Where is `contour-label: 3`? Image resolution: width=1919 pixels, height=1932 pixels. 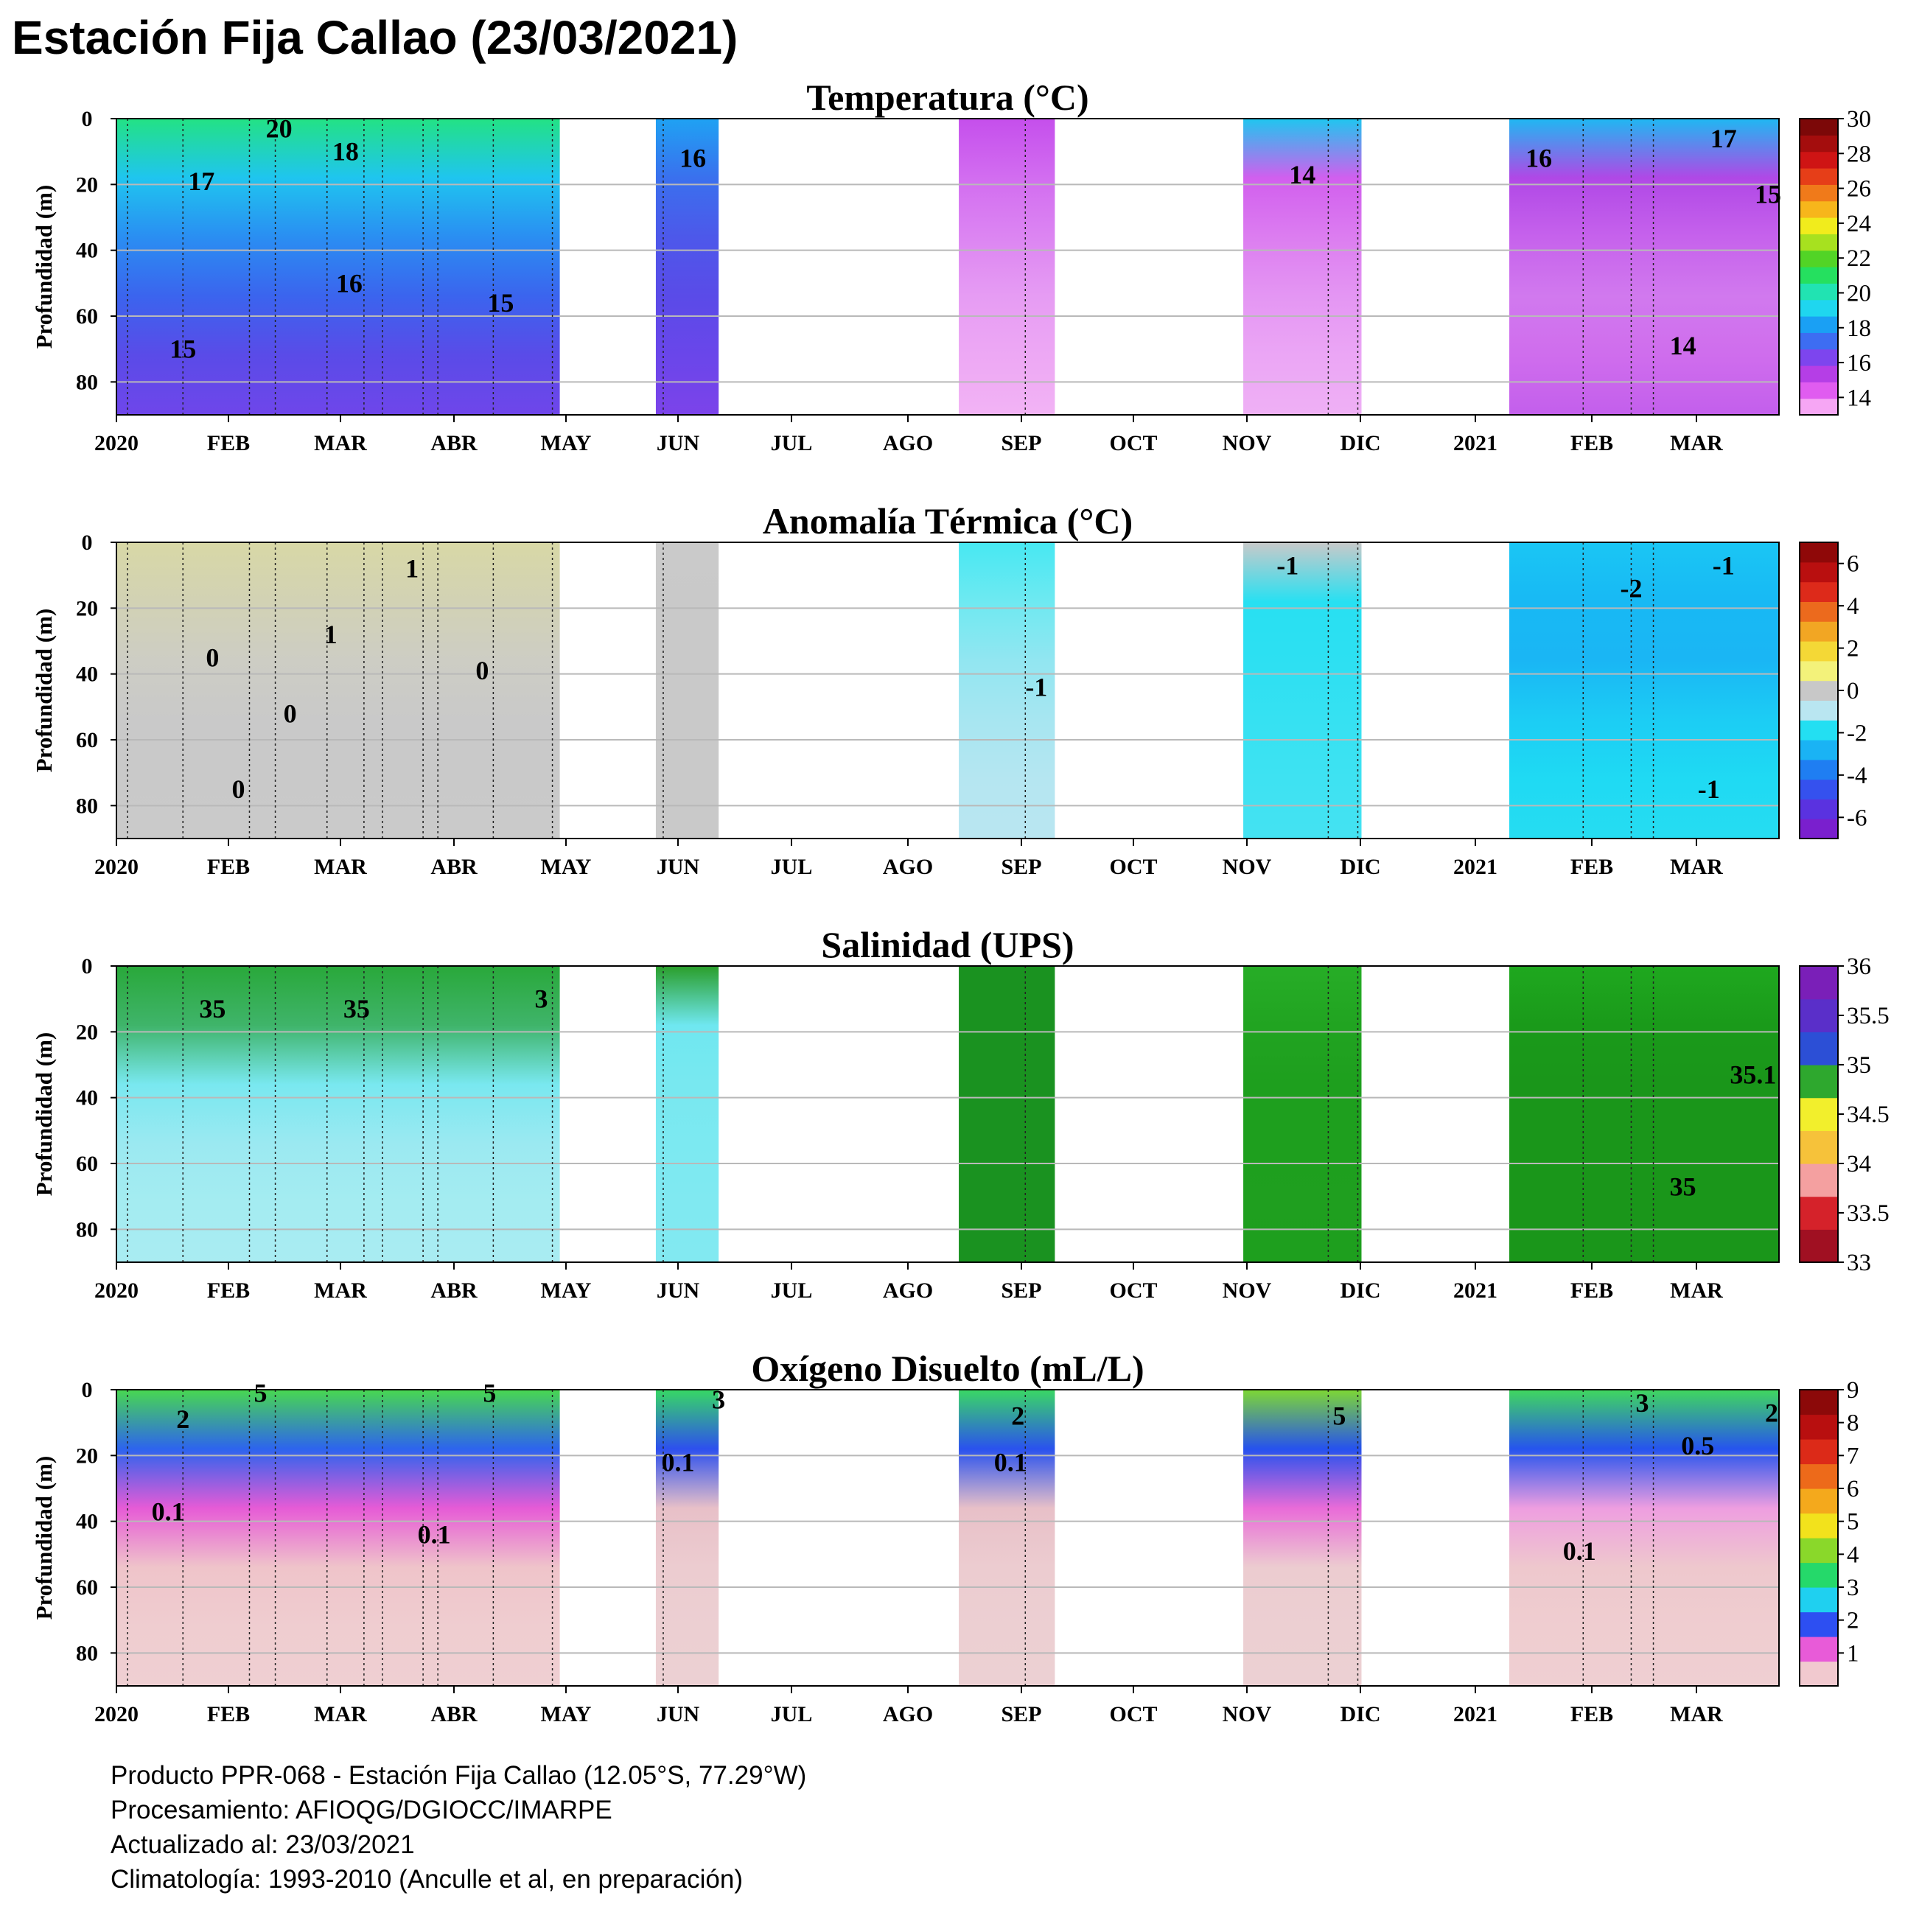 contour-label: 3 is located at coordinates (718, 1399).